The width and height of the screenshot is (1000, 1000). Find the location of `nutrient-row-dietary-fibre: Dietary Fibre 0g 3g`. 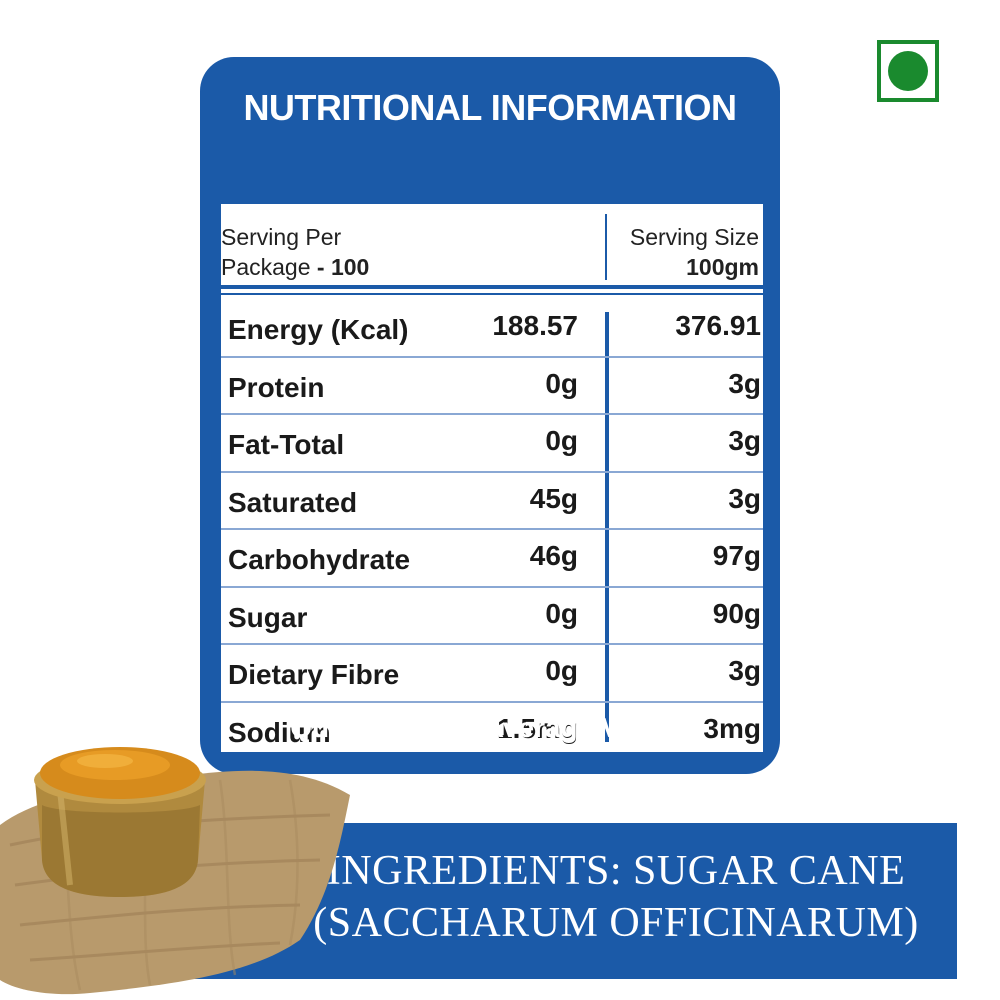

nutrient-row-dietary-fibre: Dietary Fibre 0g 3g is located at coordinates (492, 674).